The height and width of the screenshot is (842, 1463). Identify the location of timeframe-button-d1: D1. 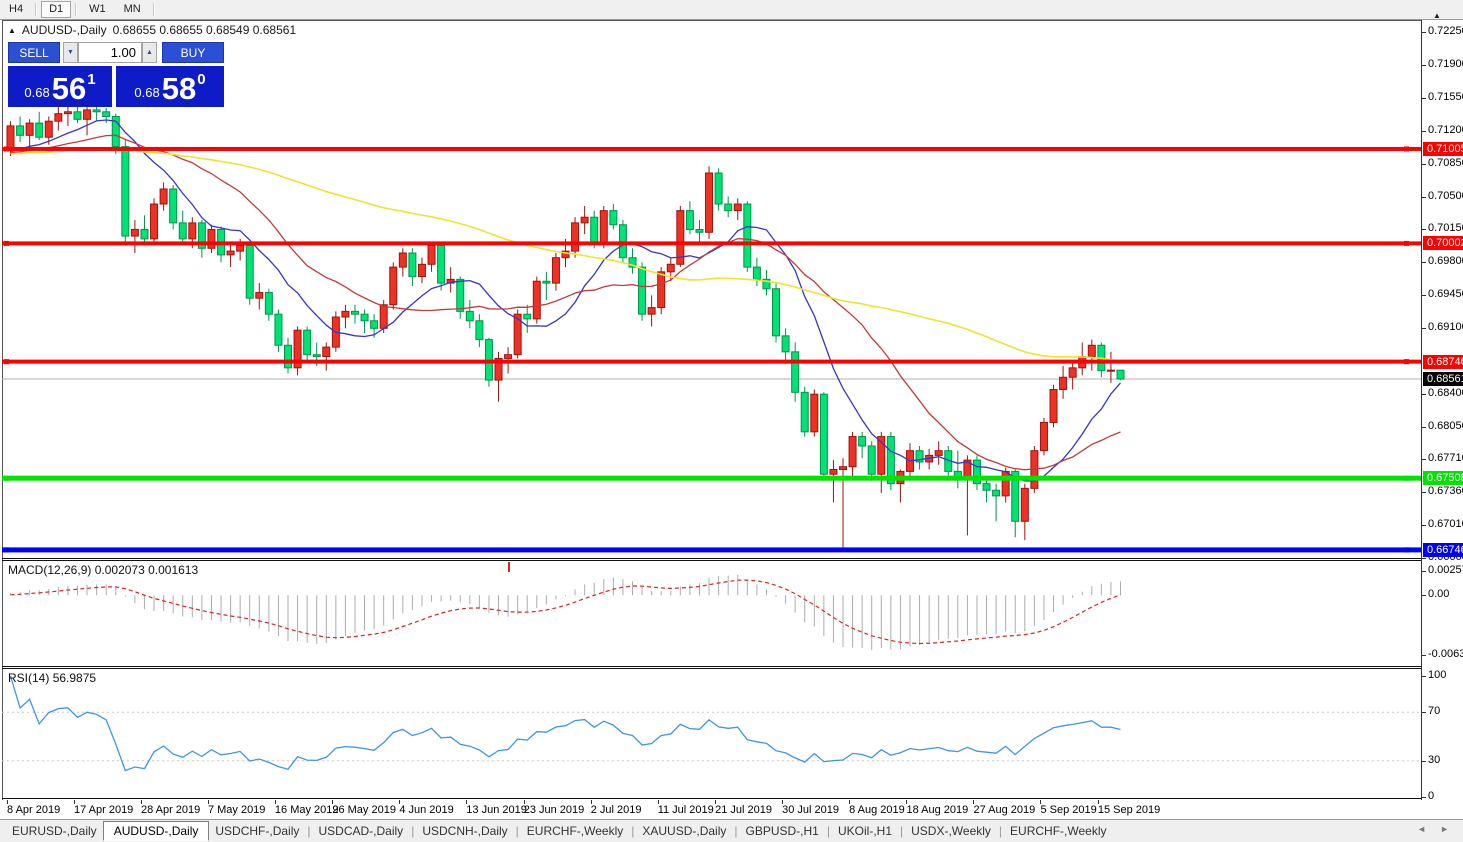
(56, 9).